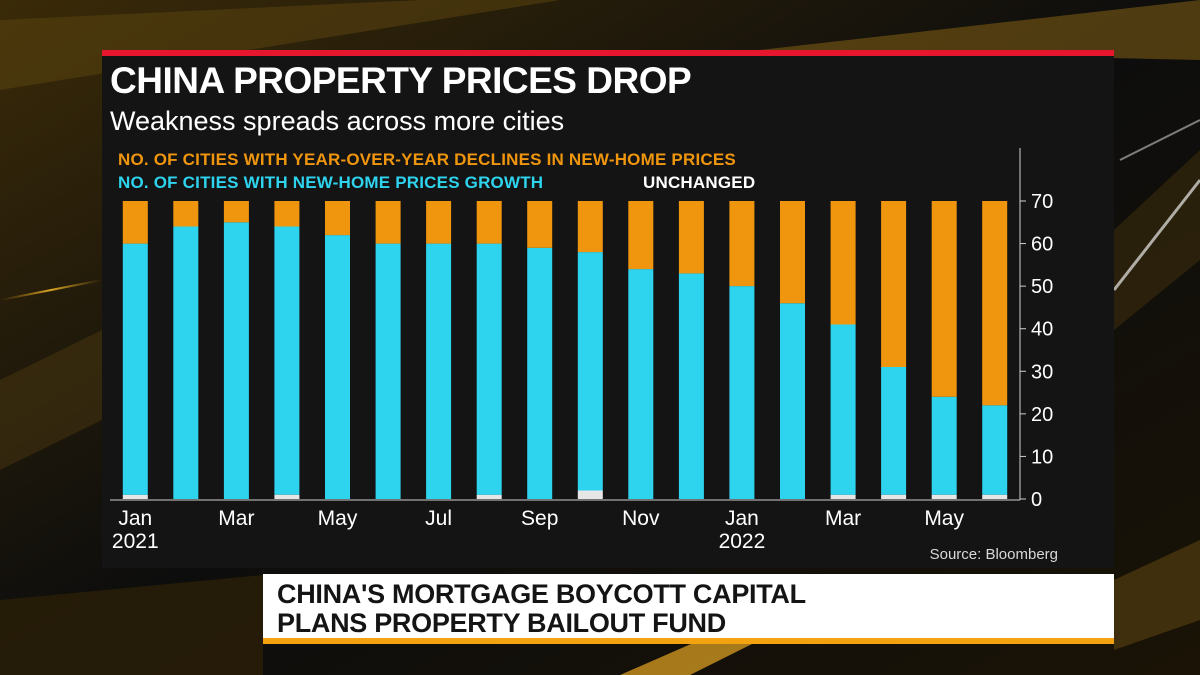  I want to click on x-tick-label: Jul, so click(438, 518).